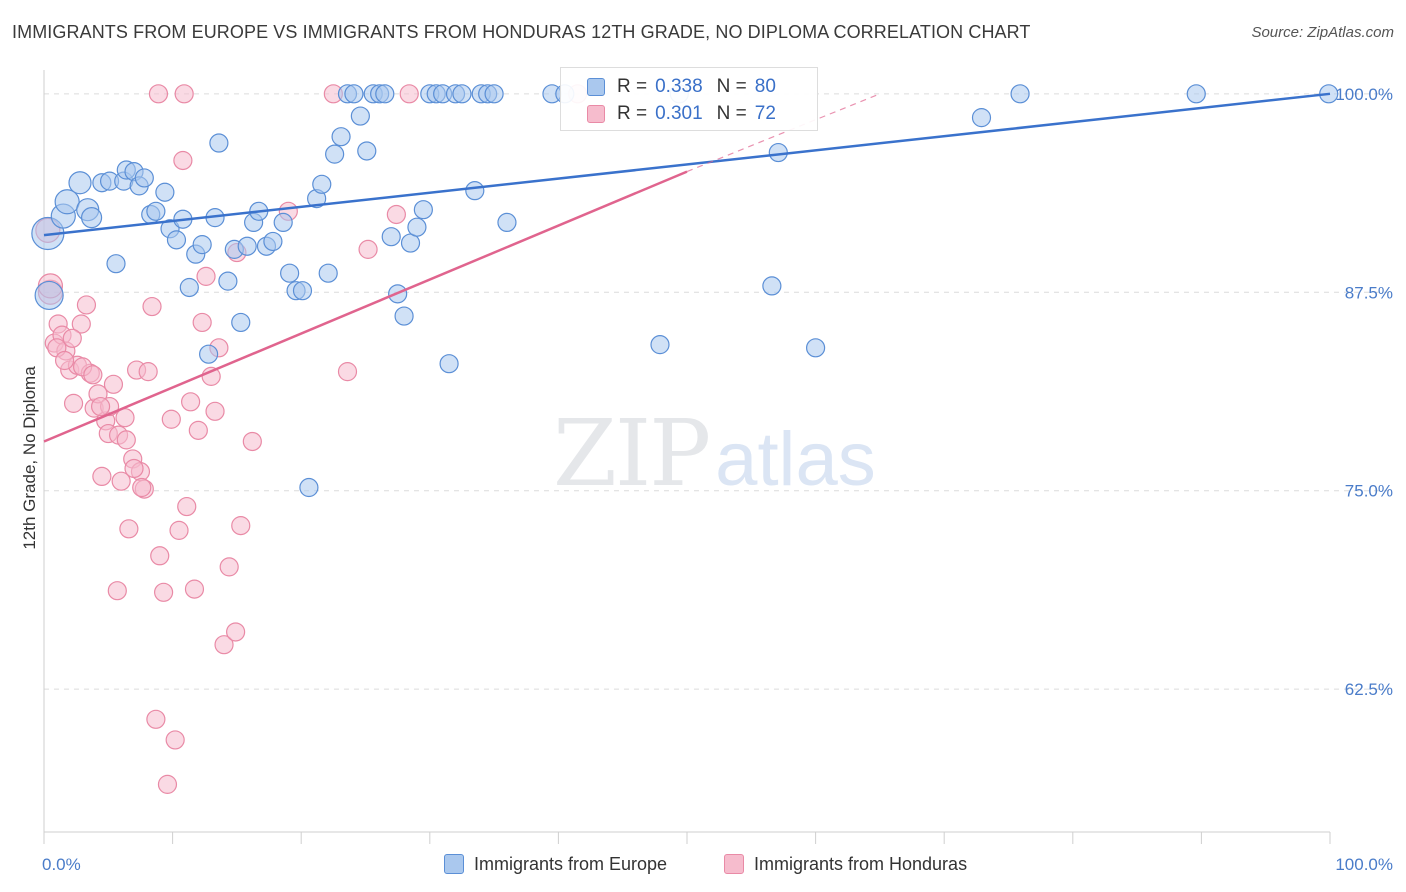  I want to click on honduras-r-label: R =, so click(632, 113).